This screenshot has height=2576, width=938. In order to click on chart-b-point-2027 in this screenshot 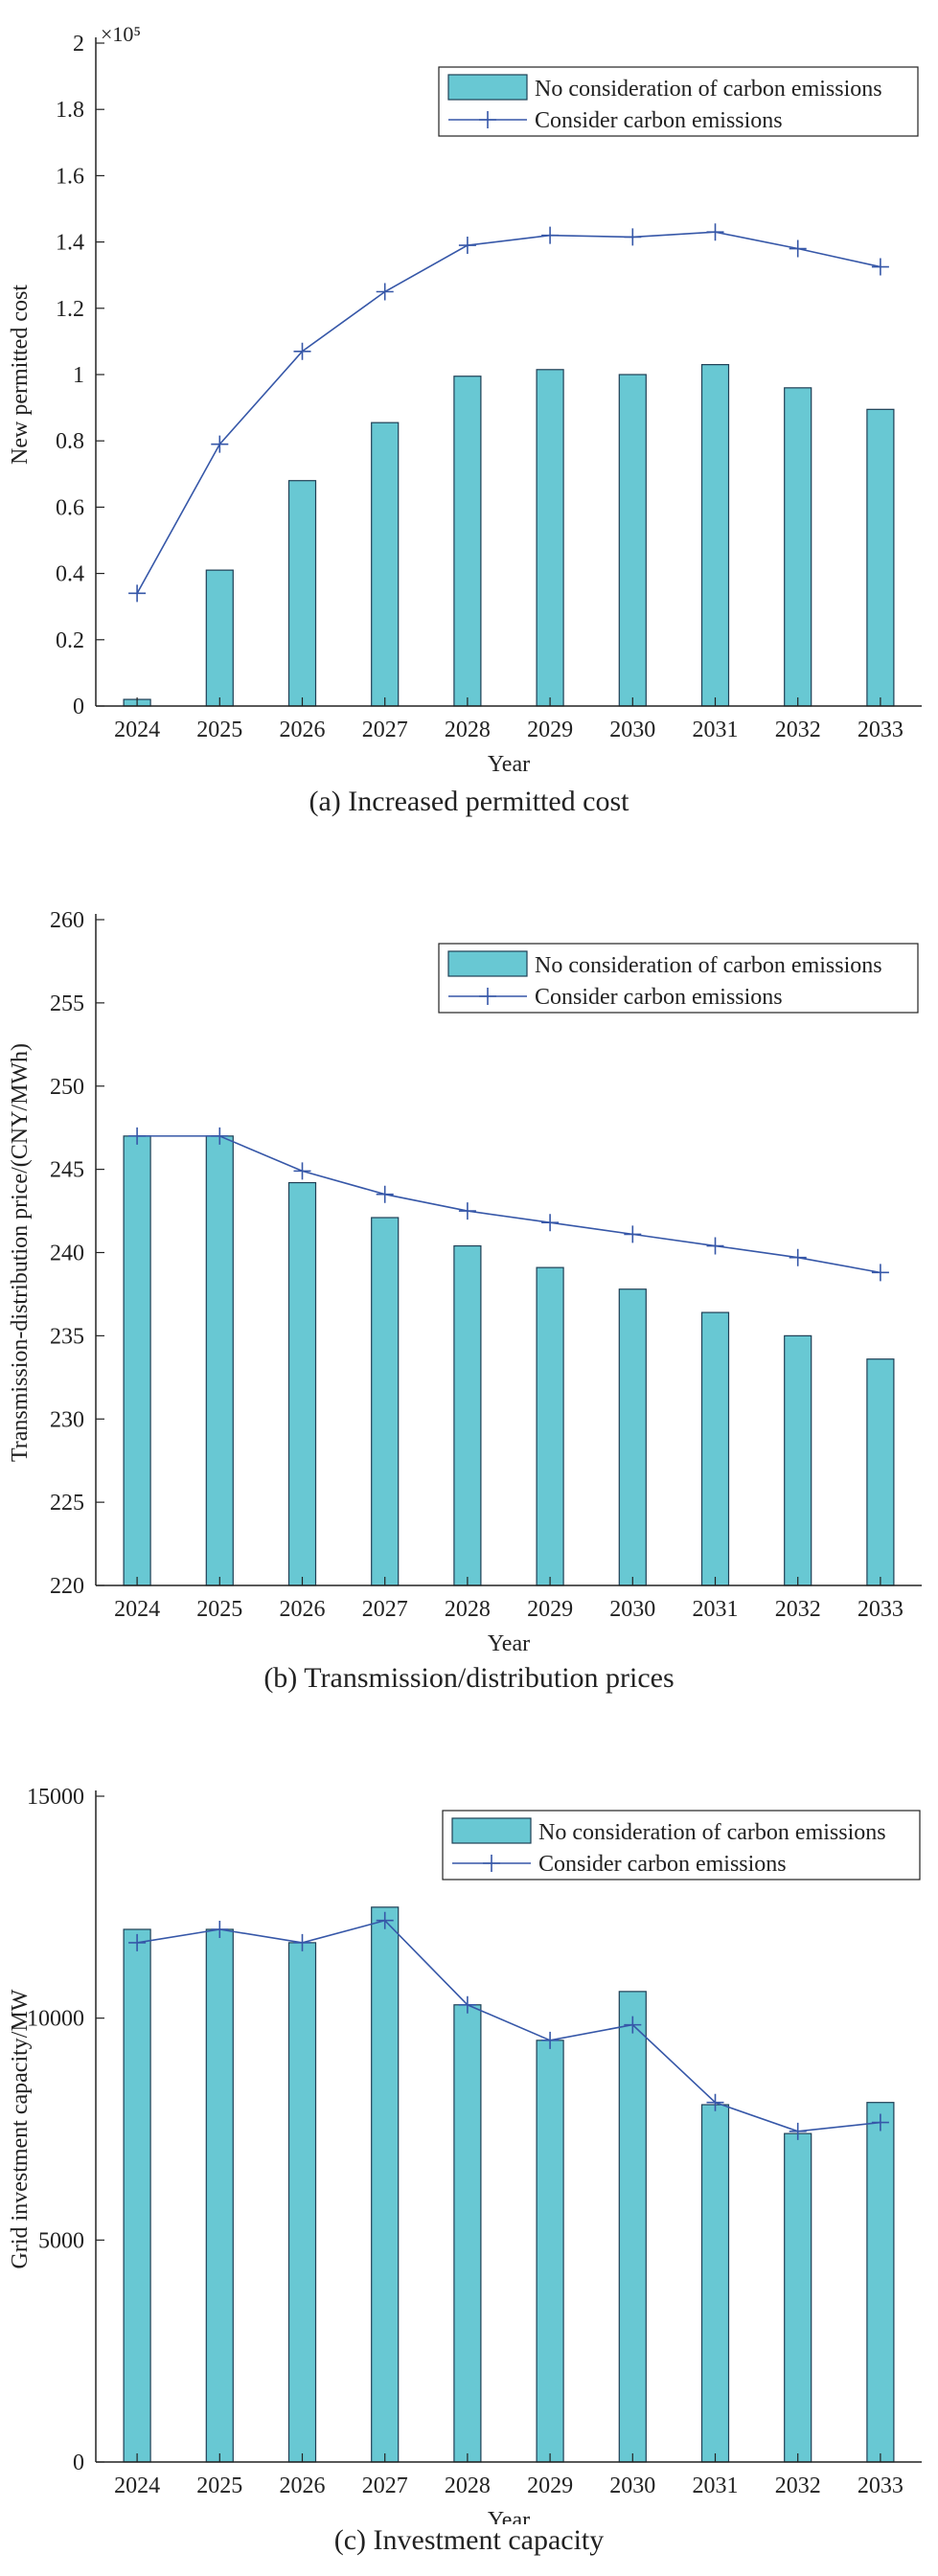, I will do `click(385, 1194)`.